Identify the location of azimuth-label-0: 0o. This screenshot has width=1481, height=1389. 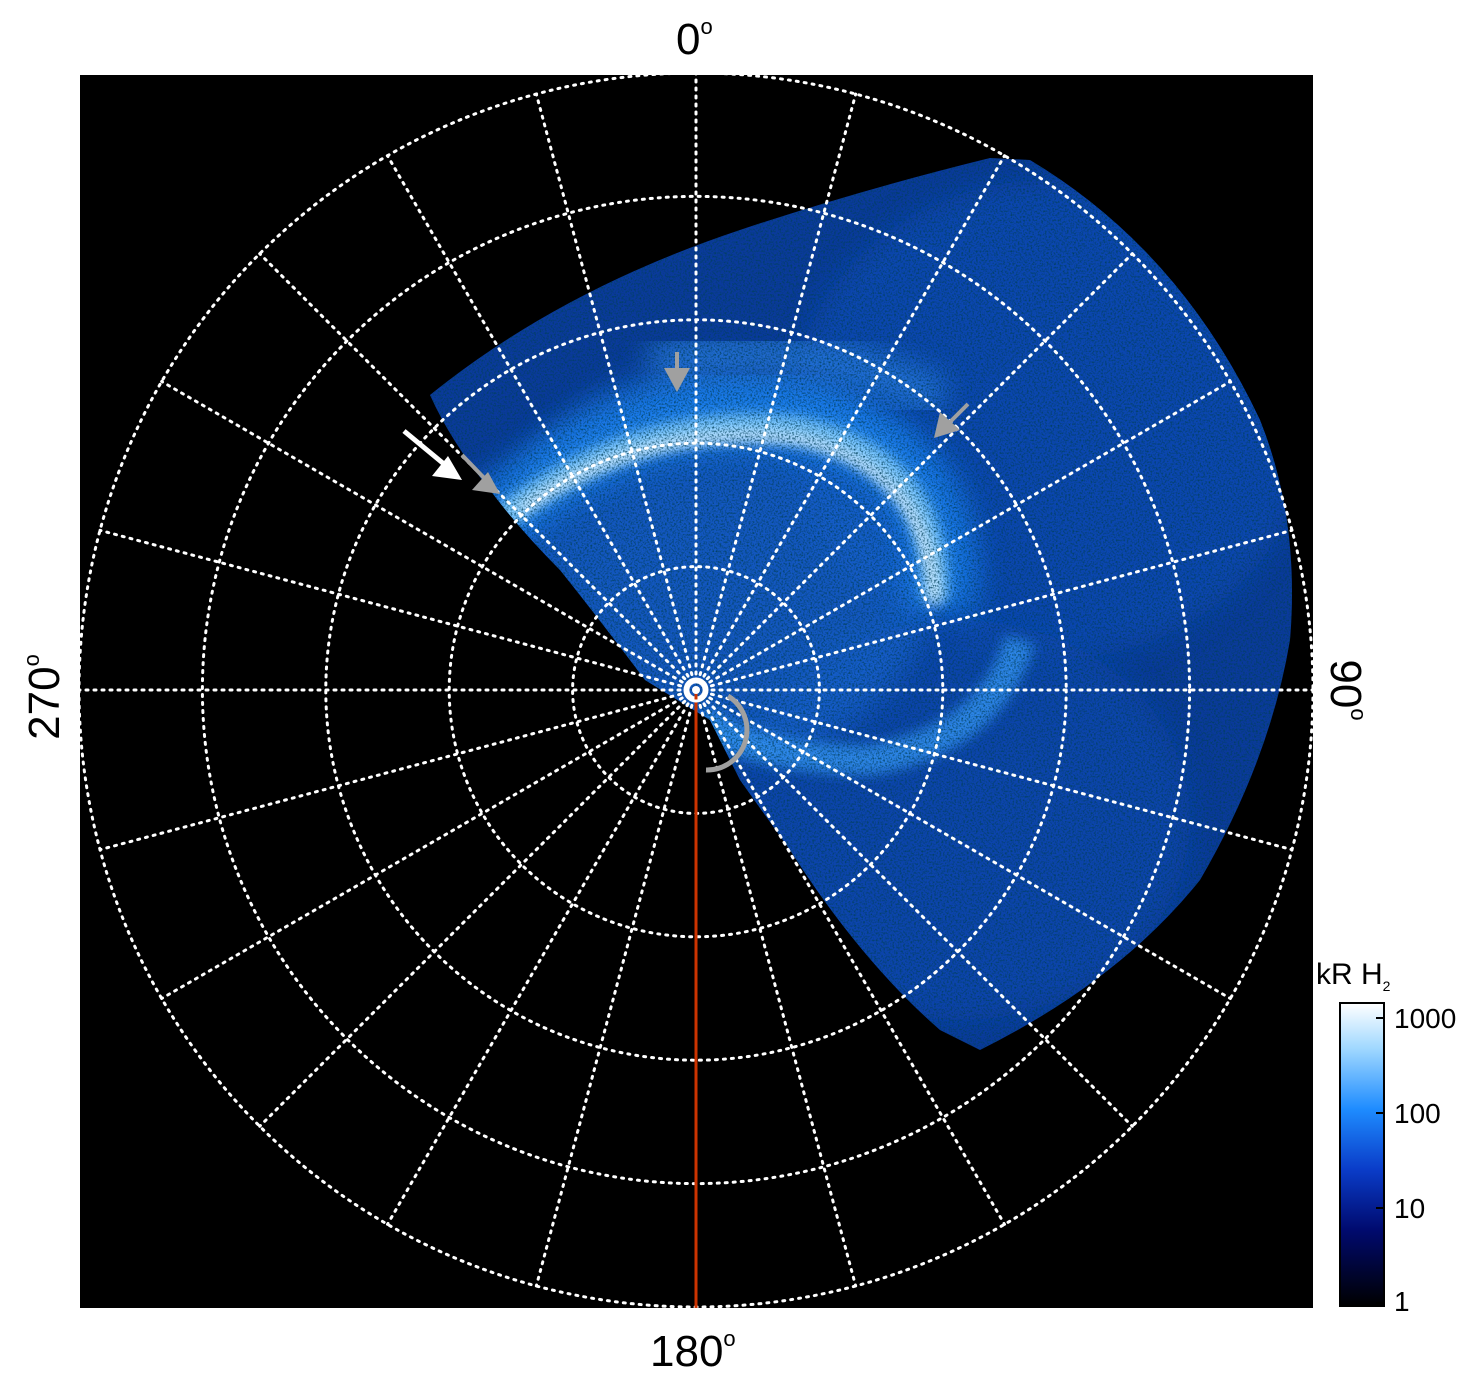
(694, 39).